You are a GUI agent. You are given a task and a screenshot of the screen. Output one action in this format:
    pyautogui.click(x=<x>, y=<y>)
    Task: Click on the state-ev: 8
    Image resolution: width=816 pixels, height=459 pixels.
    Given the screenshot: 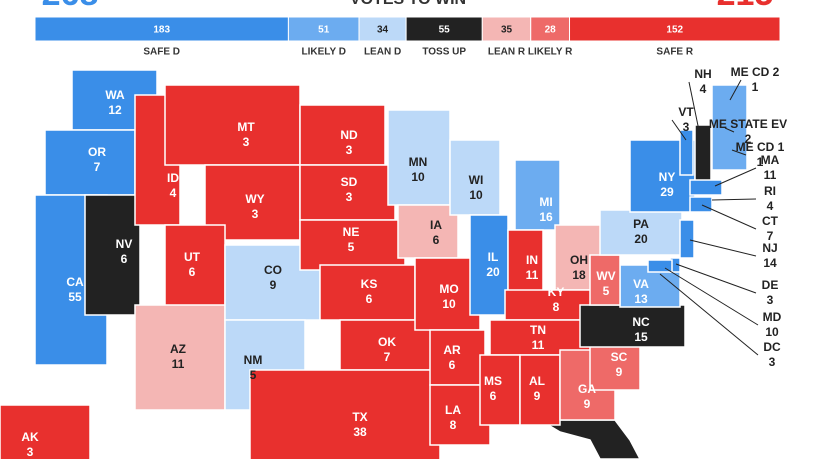 What is the action you would take?
    pyautogui.click(x=556, y=307)
    